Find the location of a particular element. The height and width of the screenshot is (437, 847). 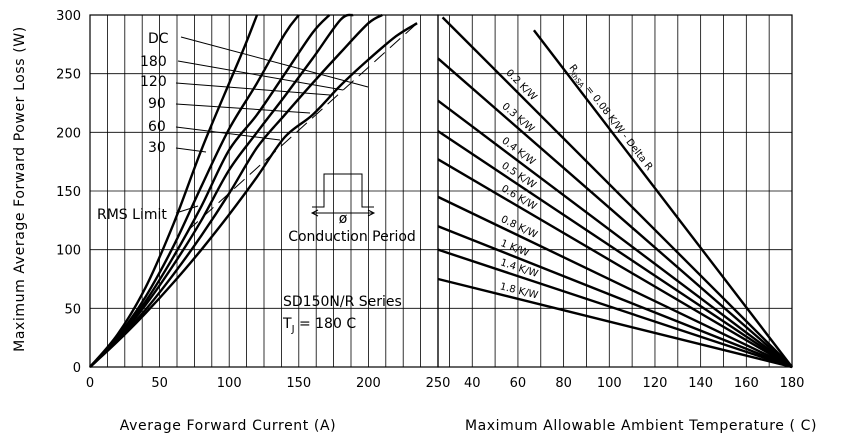

junction-temp-t: T is located at coordinates (287, 324).